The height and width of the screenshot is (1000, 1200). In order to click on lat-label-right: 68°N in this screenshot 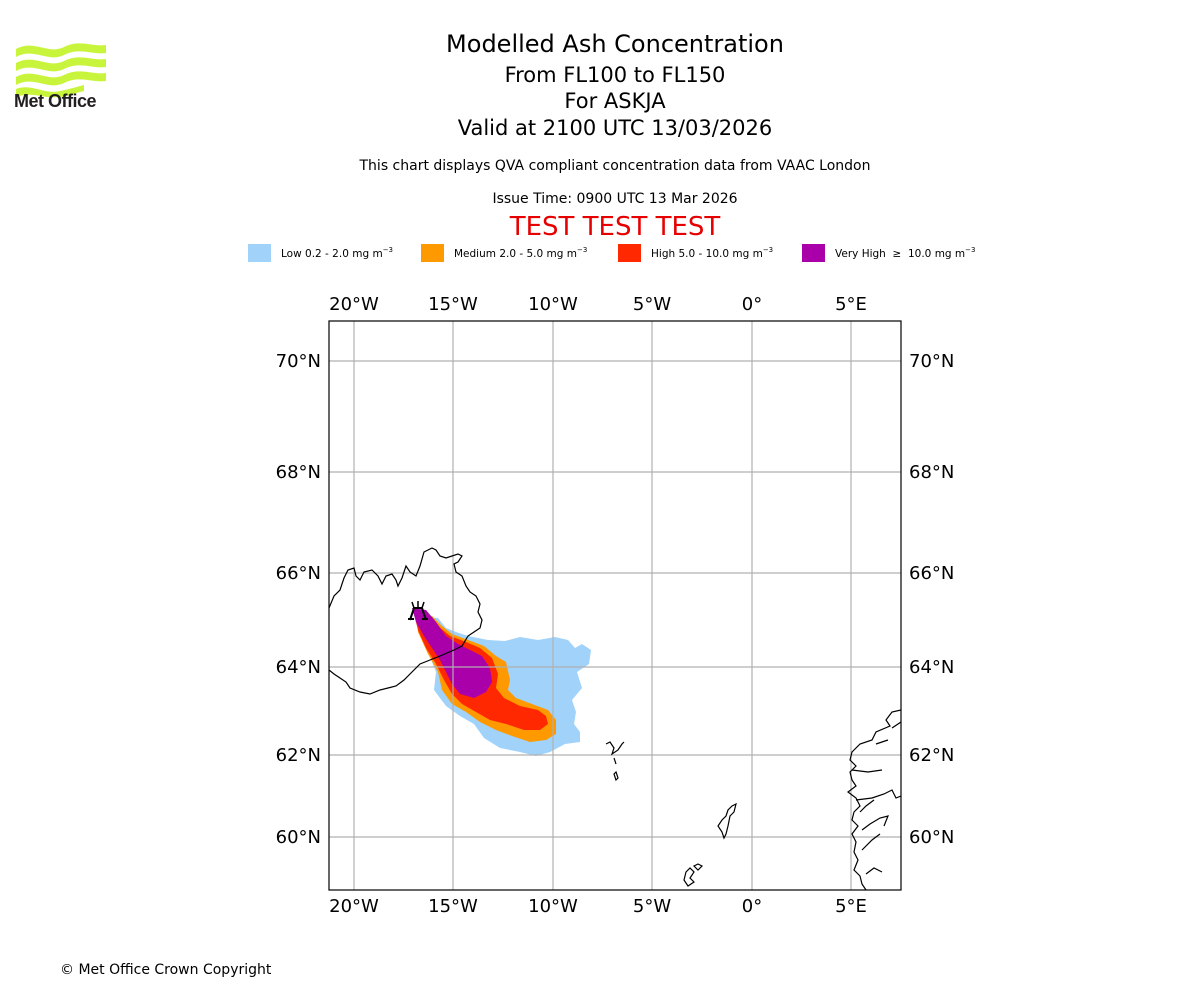, I will do `click(931, 472)`.